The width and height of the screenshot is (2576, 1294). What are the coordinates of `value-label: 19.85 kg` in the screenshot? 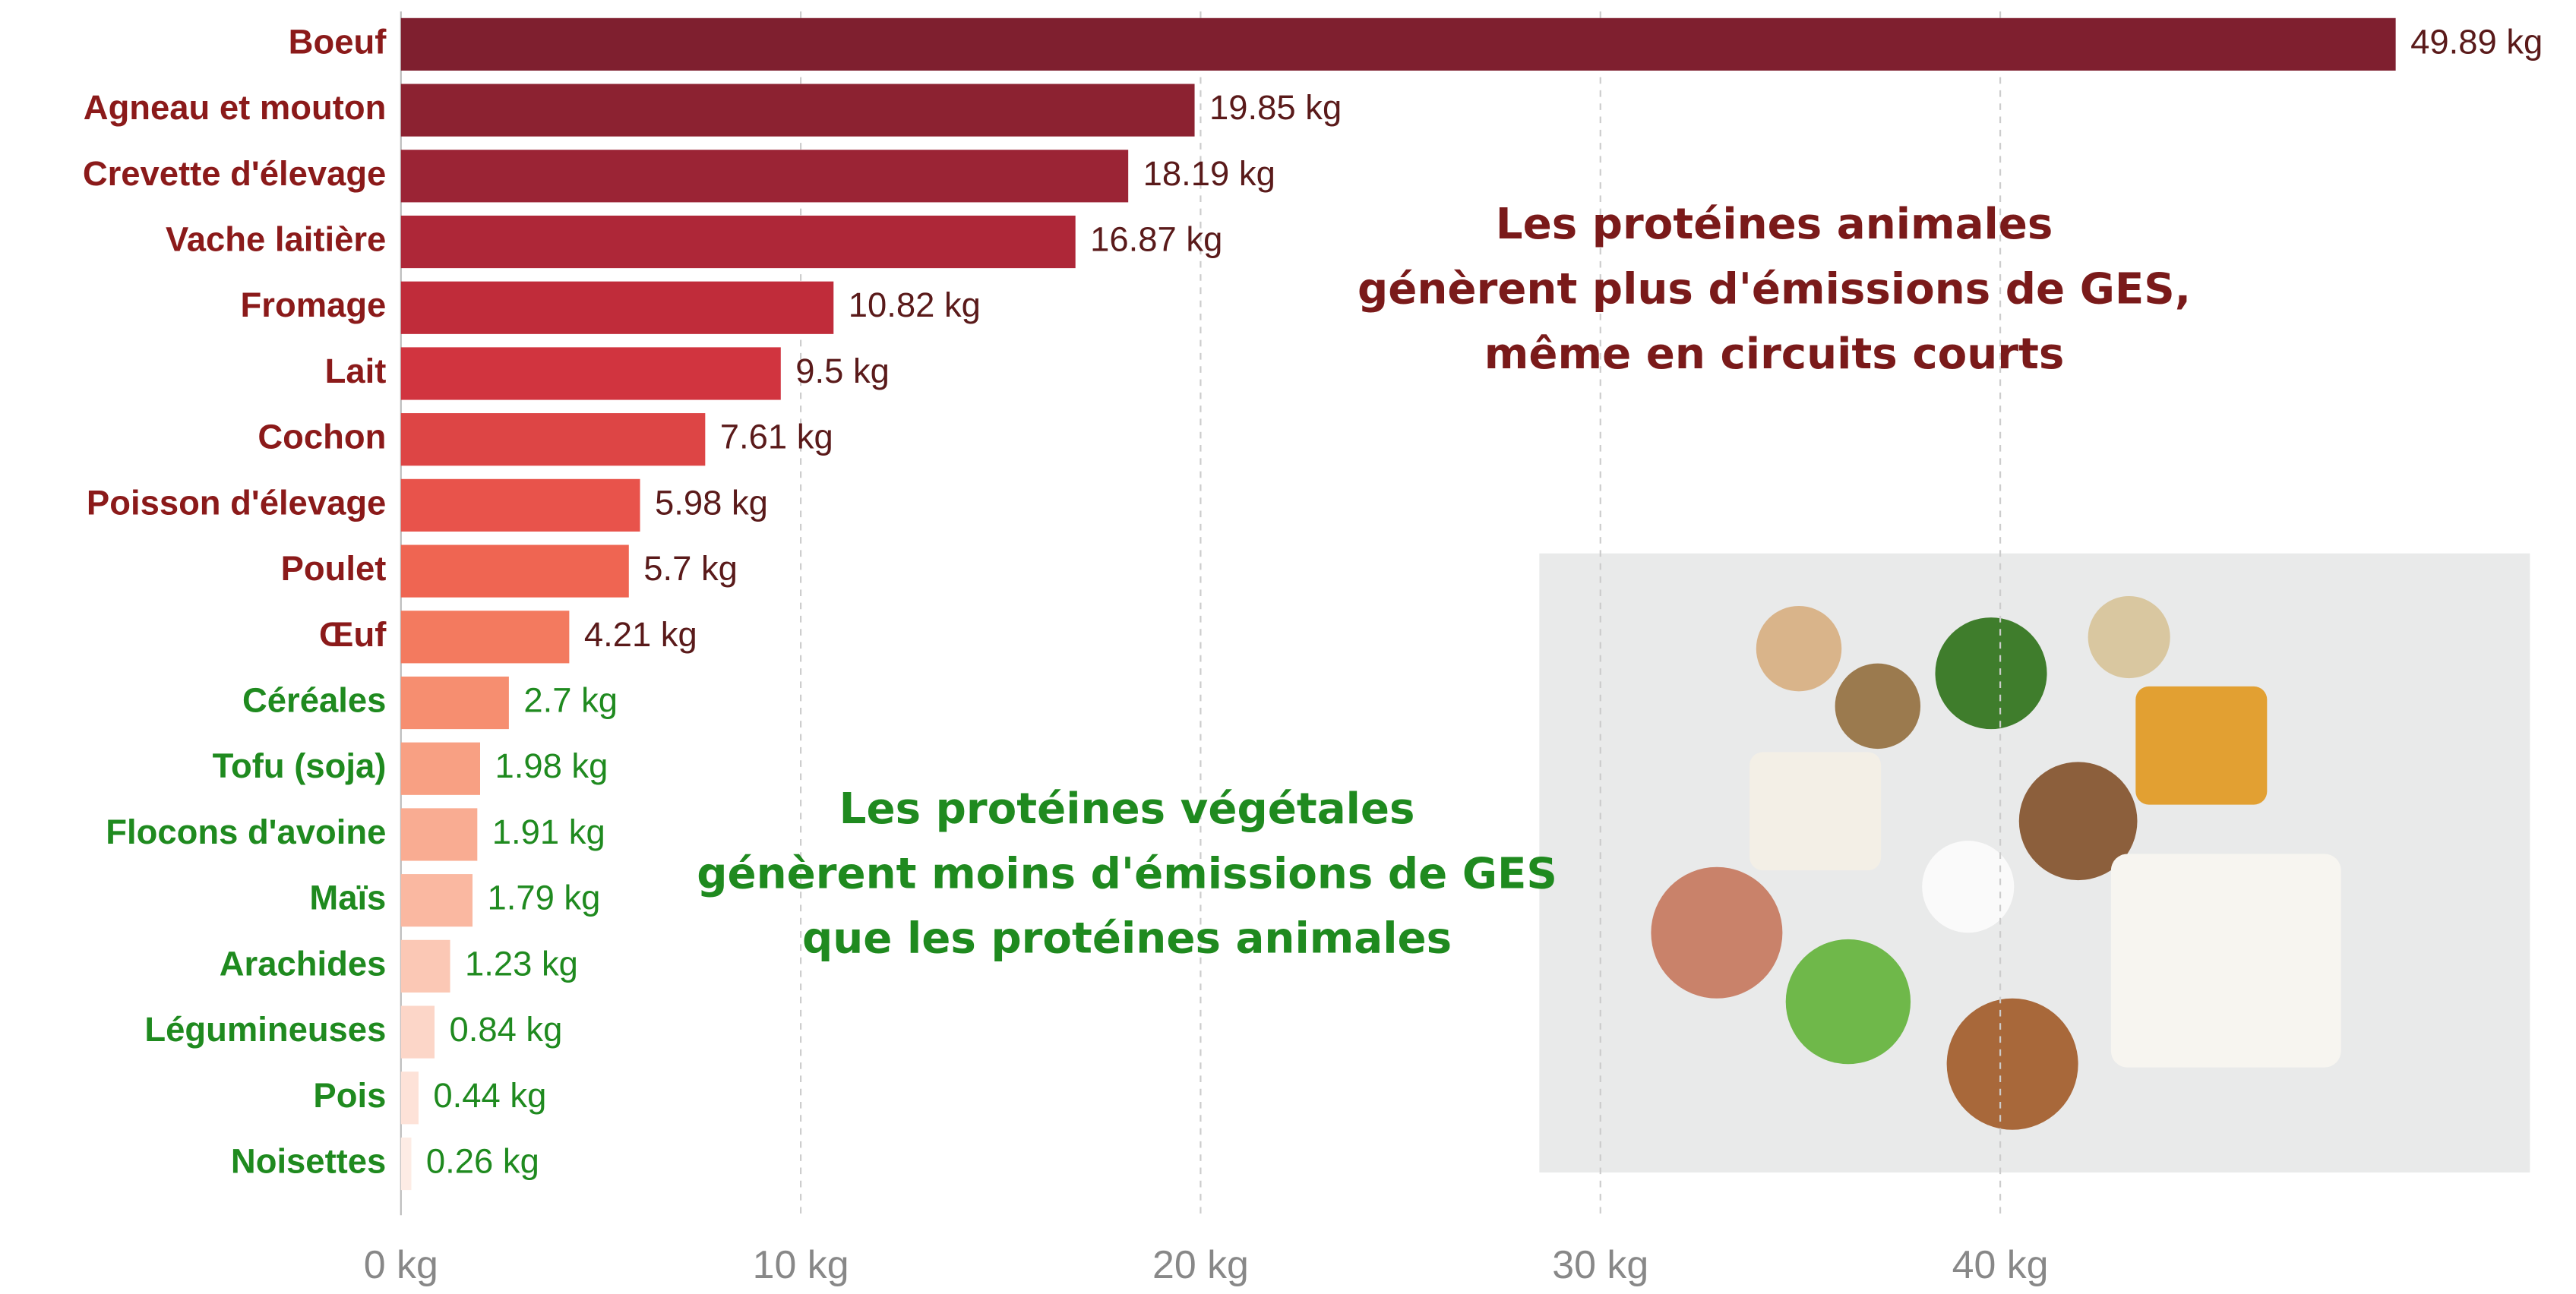 It's located at (1275, 108).